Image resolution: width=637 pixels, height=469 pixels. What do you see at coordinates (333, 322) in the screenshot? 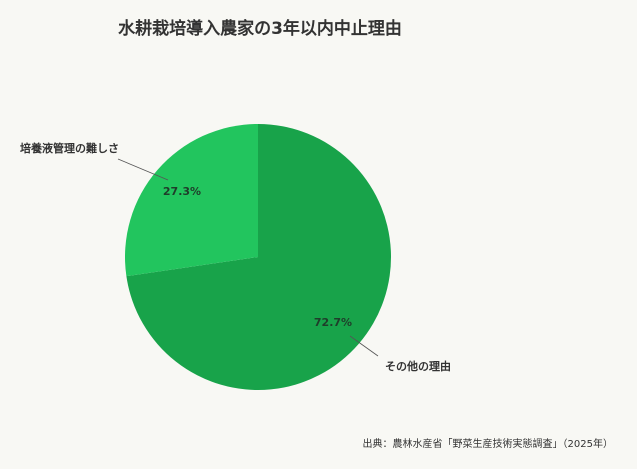
I see `slice-value-label-1: 72.7%` at bounding box center [333, 322].